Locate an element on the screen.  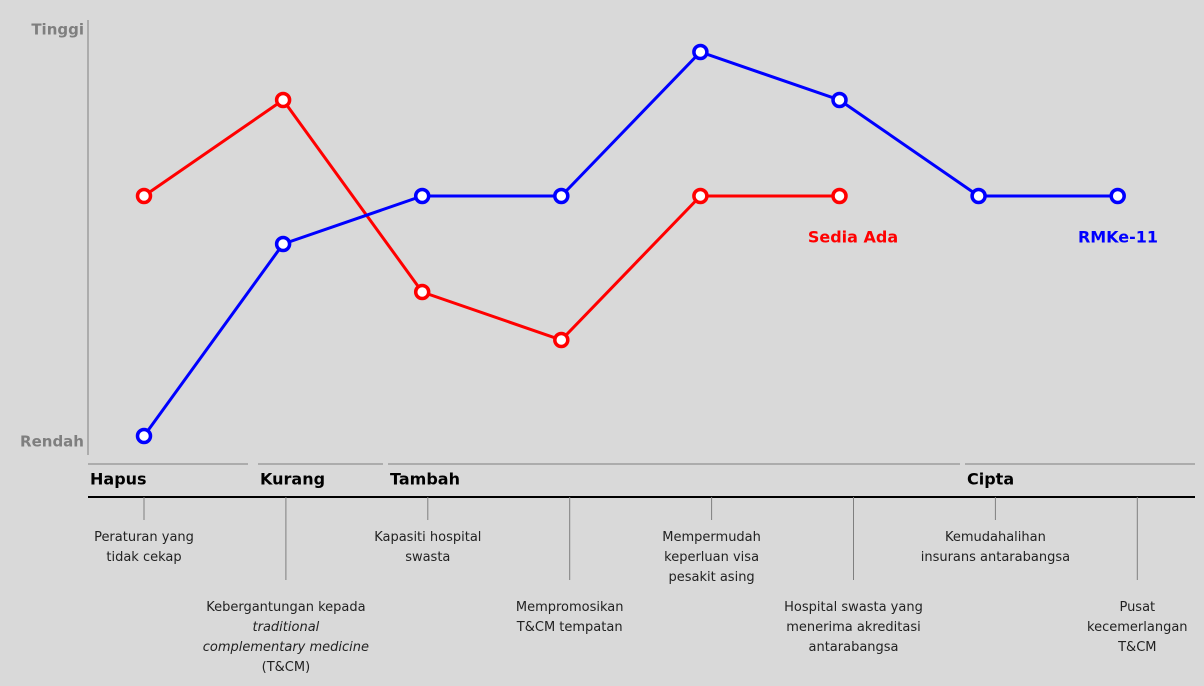
y-tick-label: Rendah is located at coordinates (52, 442).